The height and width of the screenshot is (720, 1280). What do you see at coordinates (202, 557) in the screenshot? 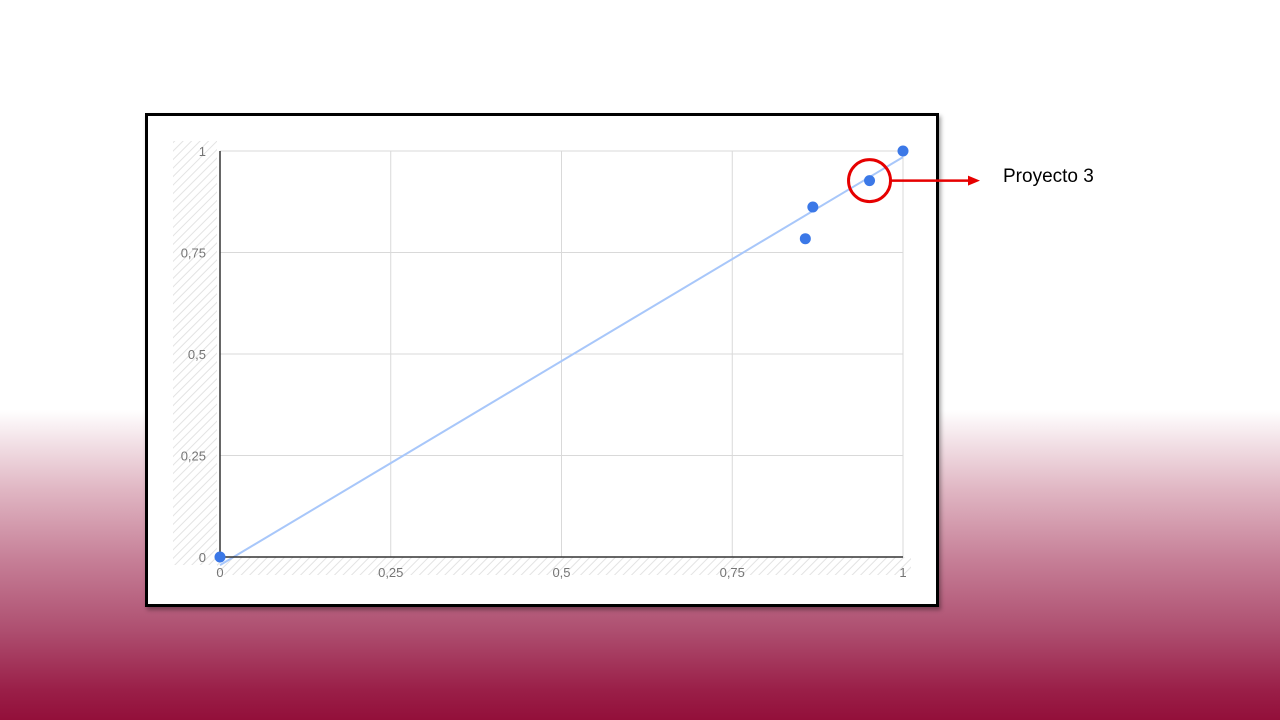
I see `y-tick-label: 0` at bounding box center [202, 557].